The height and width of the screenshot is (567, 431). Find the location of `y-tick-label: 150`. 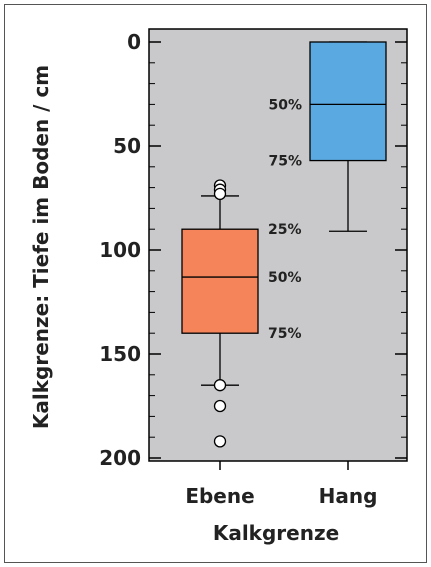

y-tick-label: 150 is located at coordinates (120, 354).